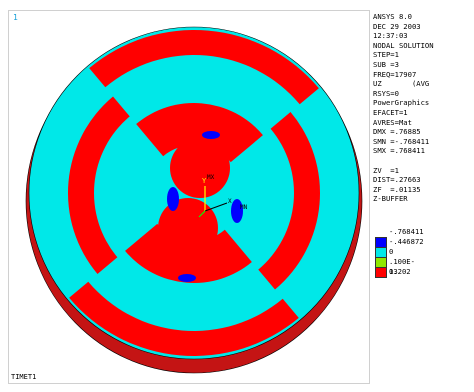  Describe the element at coordinates (392, 122) in the screenshot. I see `info-line: AVRES=Mat` at that location.